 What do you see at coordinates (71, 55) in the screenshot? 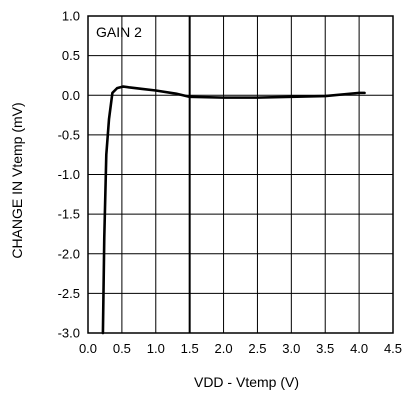
I see `y-tick-label: 0.5` at bounding box center [71, 55].